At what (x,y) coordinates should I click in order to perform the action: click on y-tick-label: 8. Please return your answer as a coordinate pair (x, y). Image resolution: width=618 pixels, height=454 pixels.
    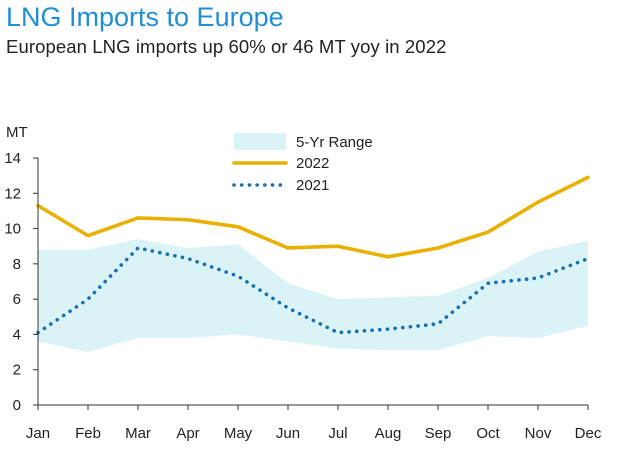
    Looking at the image, I should click on (17, 264).